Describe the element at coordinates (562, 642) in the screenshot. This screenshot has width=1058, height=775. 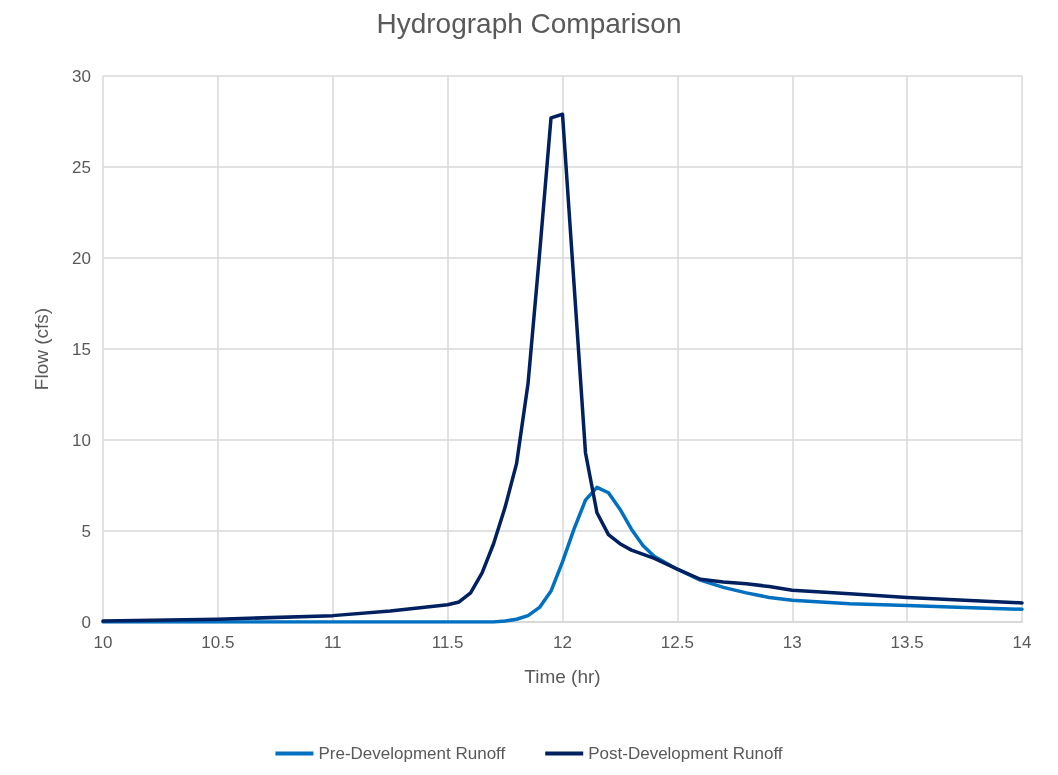
I see `x-tick-label: 12` at that location.